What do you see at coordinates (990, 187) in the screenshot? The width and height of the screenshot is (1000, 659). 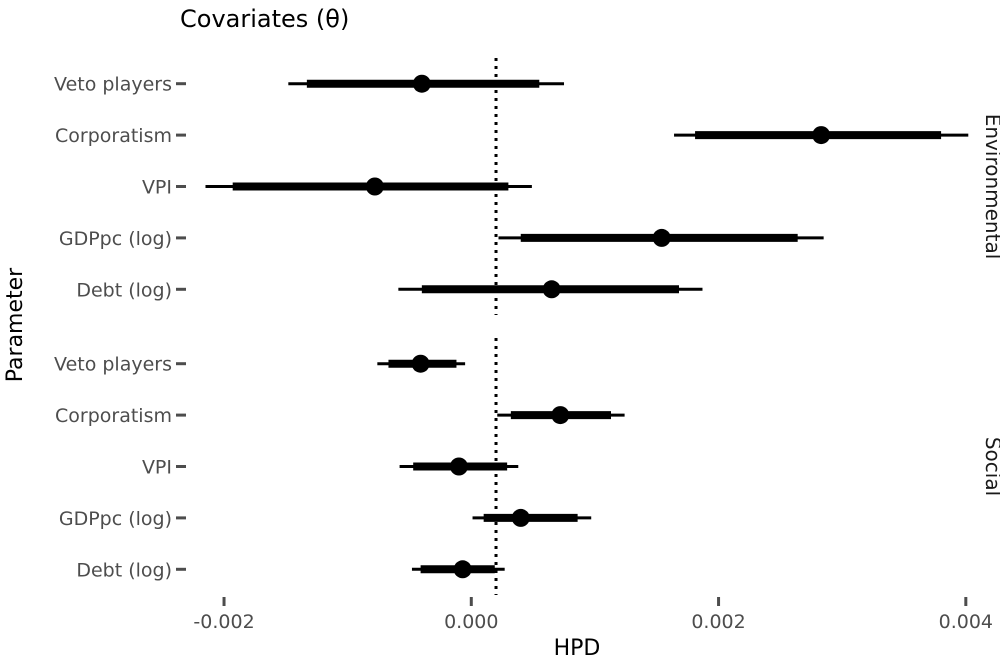 I see `facet-label-environmental: Environmental` at bounding box center [990, 187].